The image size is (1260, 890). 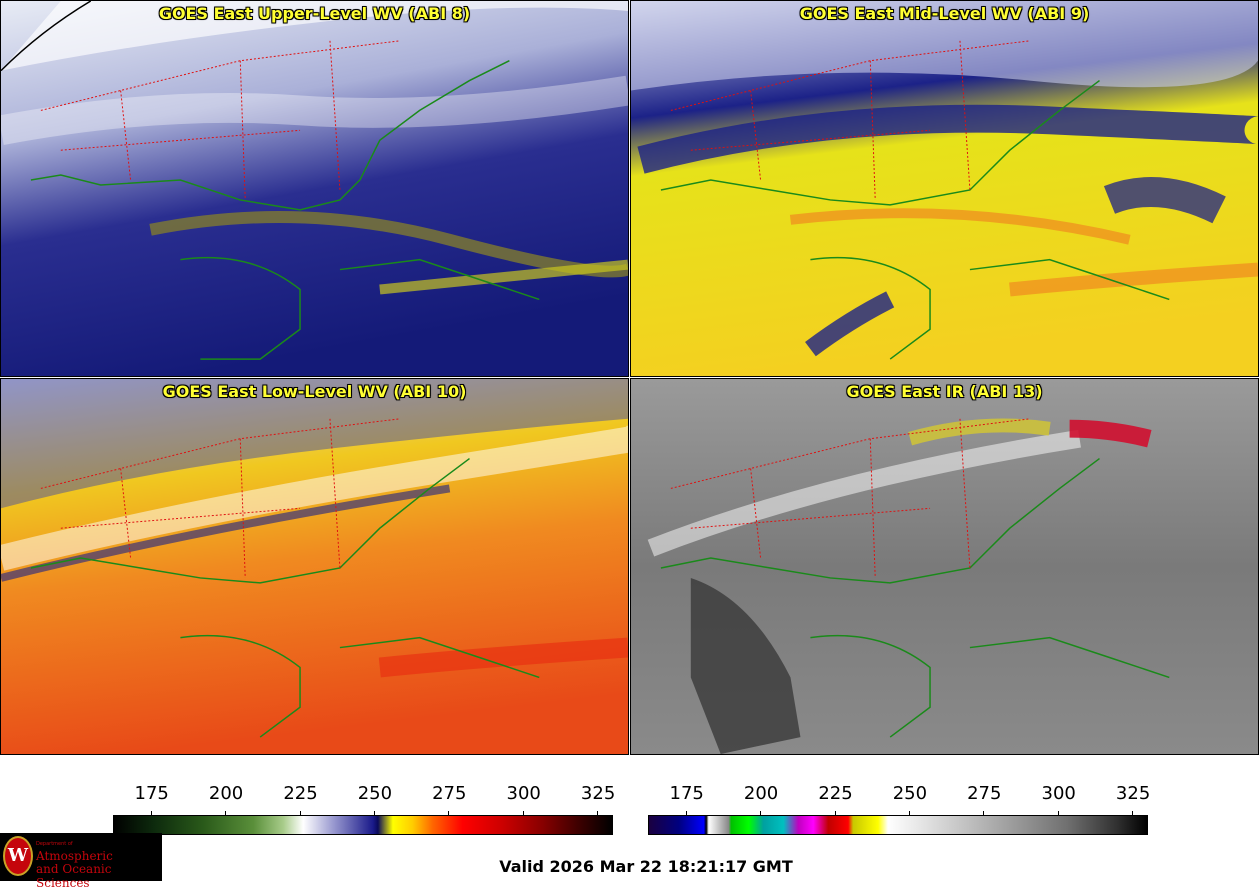 I want to click on panel-title: GOES East IR (ABI 13), so click(x=944, y=391).